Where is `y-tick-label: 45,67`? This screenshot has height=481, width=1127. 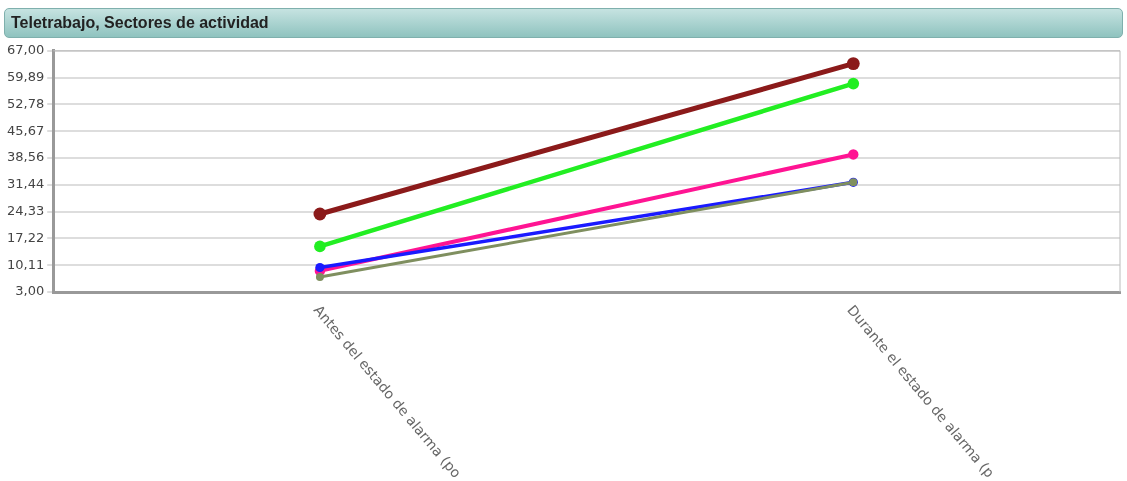 y-tick-label: 45,67 is located at coordinates (26, 130).